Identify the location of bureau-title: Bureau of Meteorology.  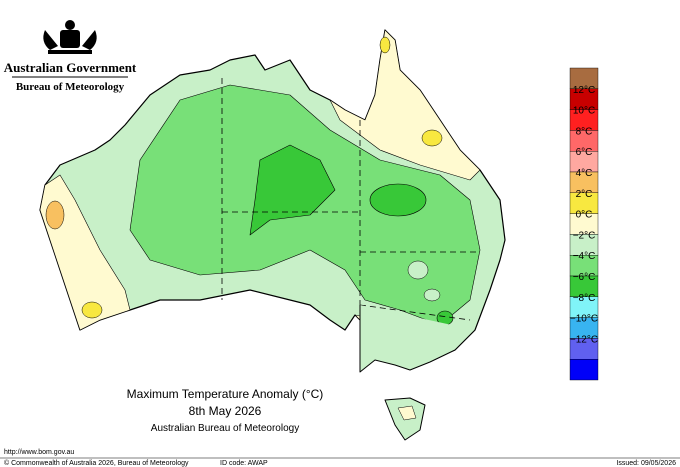
(70, 87).